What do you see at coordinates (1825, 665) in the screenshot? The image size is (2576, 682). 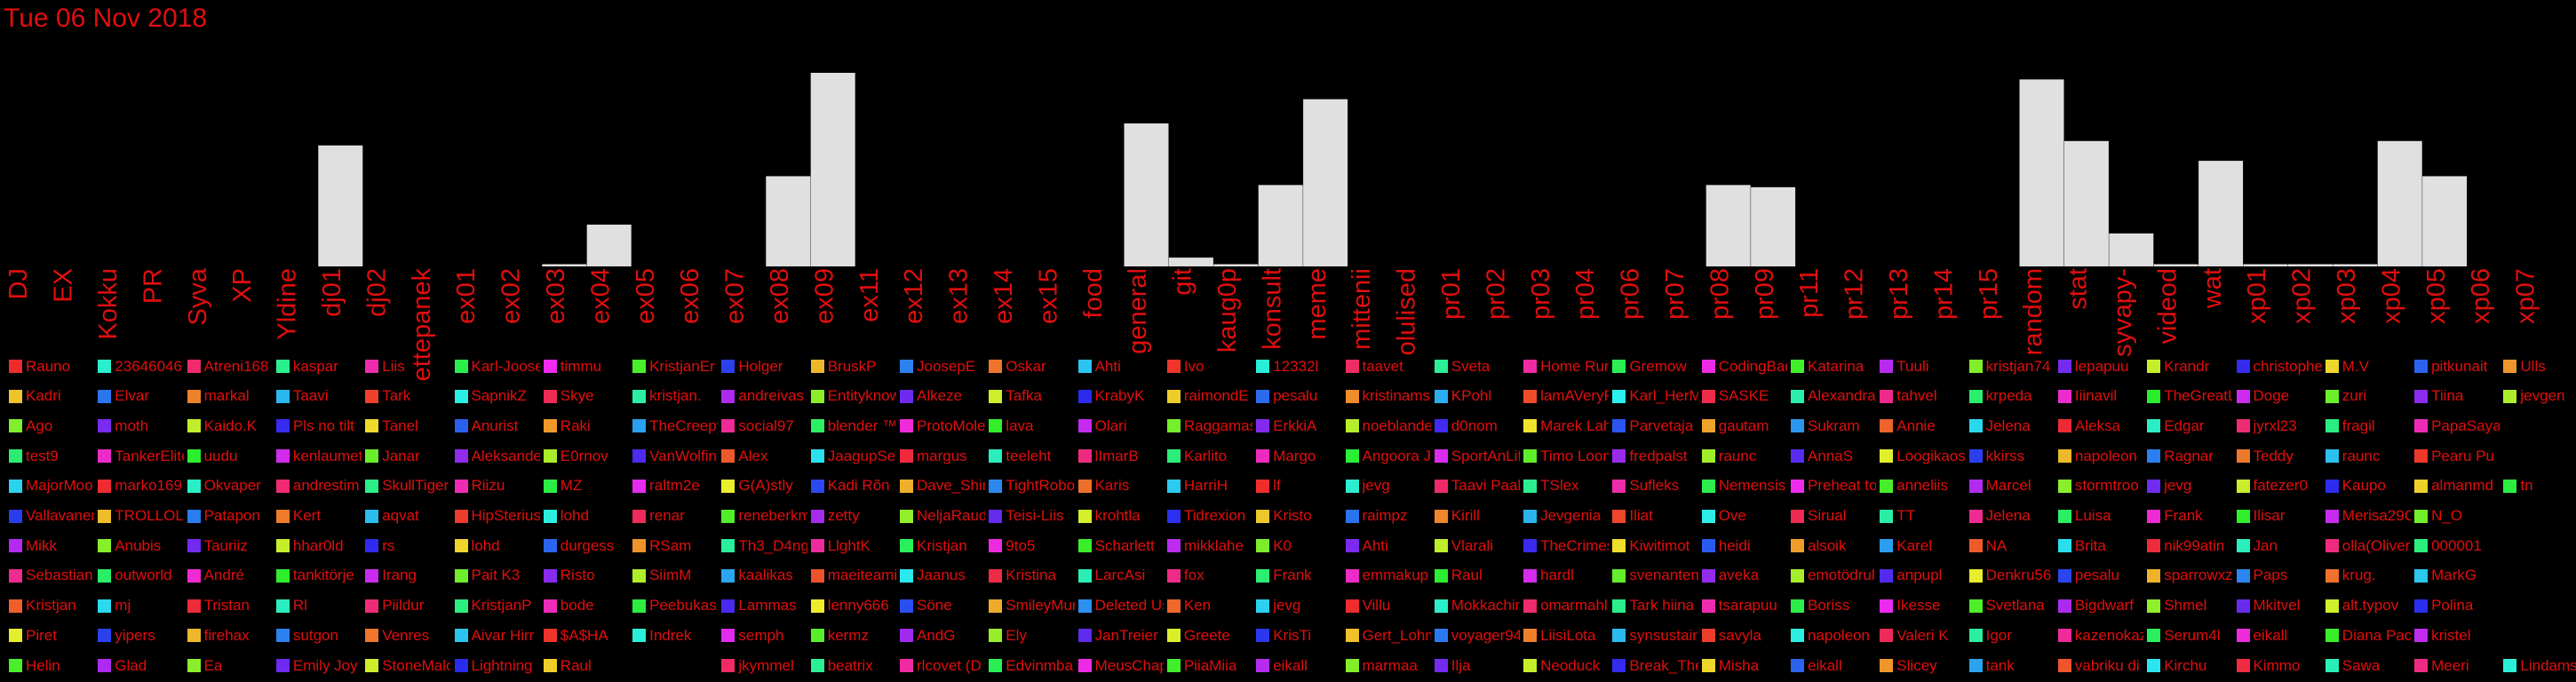 I see `legend-label: eikall` at bounding box center [1825, 665].